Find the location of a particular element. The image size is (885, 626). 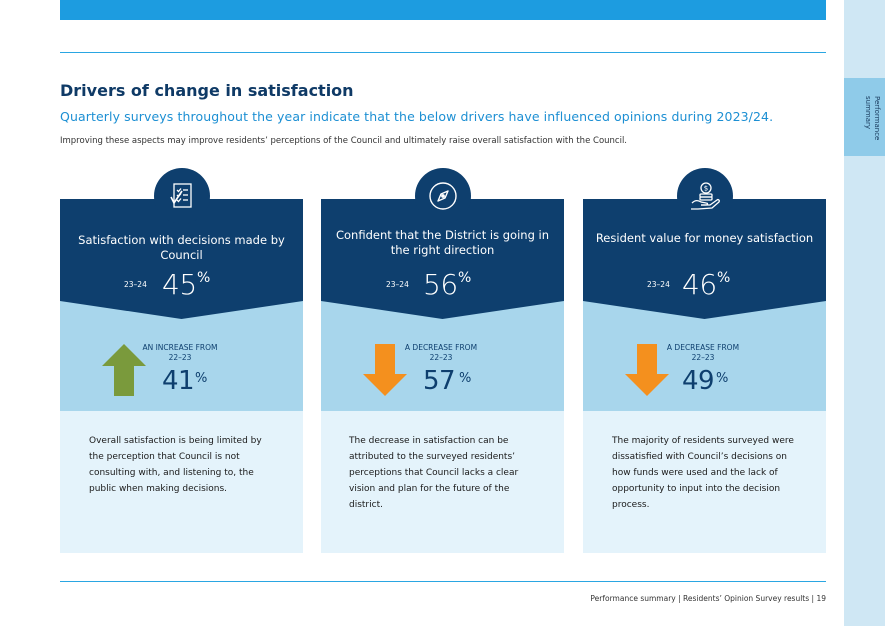

previous-value: 57 is located at coordinates (439, 381).